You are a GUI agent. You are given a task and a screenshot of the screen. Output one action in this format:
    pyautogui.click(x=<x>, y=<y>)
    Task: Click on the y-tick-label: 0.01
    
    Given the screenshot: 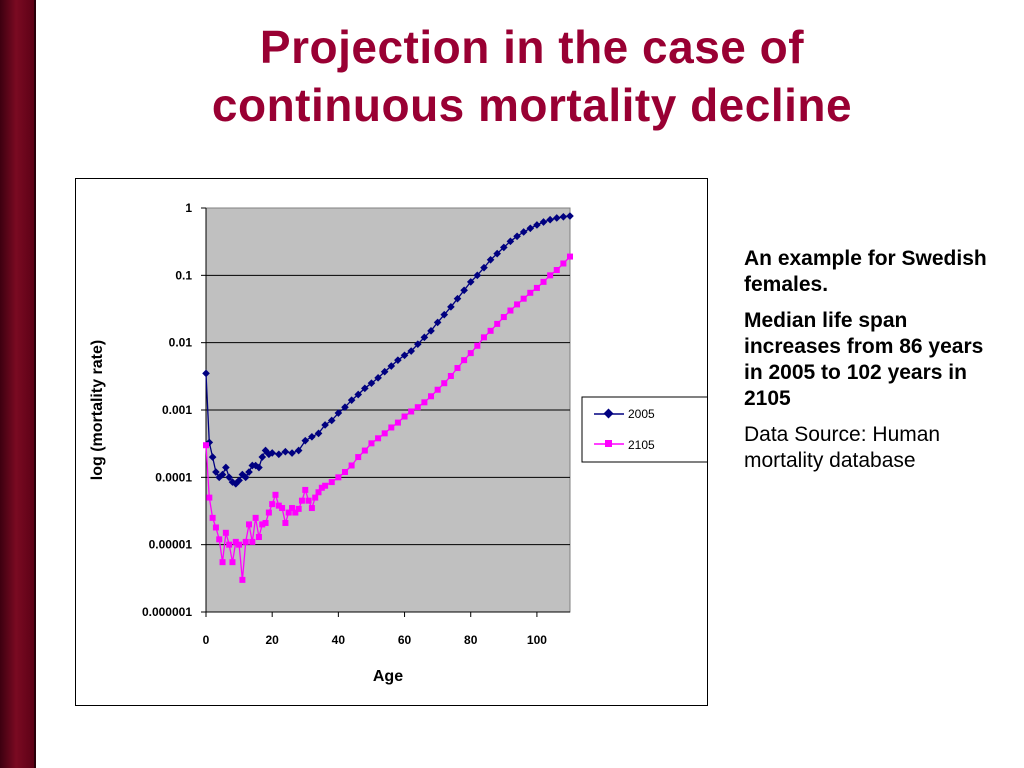 What is the action you would take?
    pyautogui.click(x=181, y=343)
    